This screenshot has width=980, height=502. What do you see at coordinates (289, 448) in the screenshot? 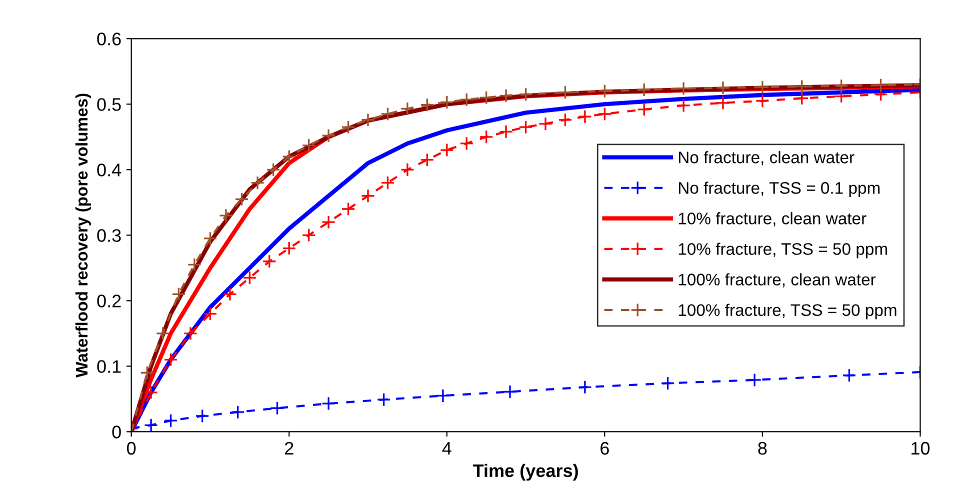
I see `x-tick-label: 2` at bounding box center [289, 448].